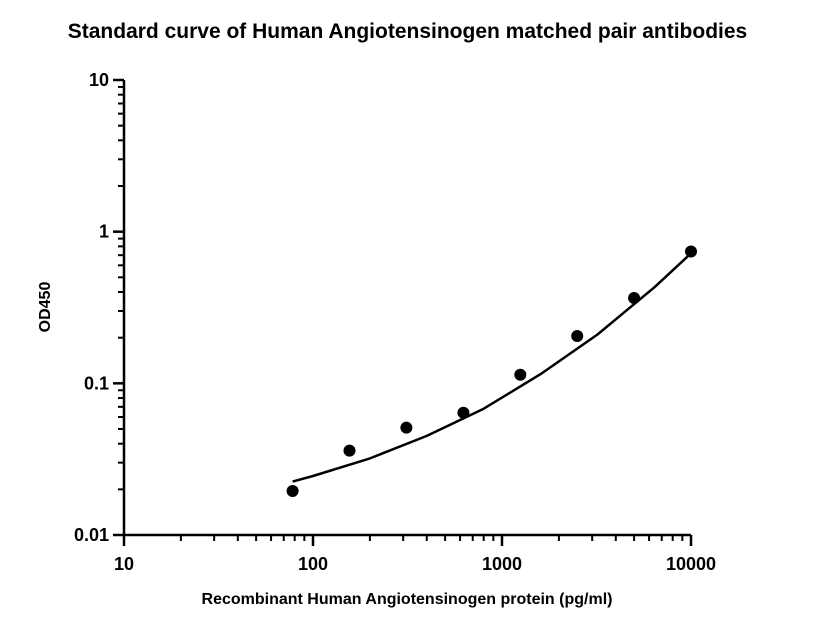  Describe the element at coordinates (313, 564) in the screenshot. I see `x-tick-label: 100` at that location.